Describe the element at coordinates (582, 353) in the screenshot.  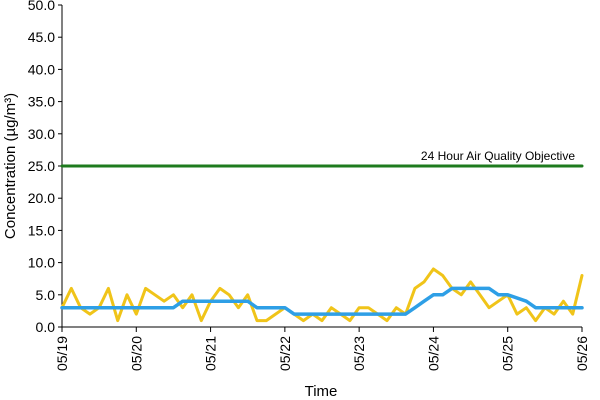
I see `x-tick-label: 05/26` at that location.